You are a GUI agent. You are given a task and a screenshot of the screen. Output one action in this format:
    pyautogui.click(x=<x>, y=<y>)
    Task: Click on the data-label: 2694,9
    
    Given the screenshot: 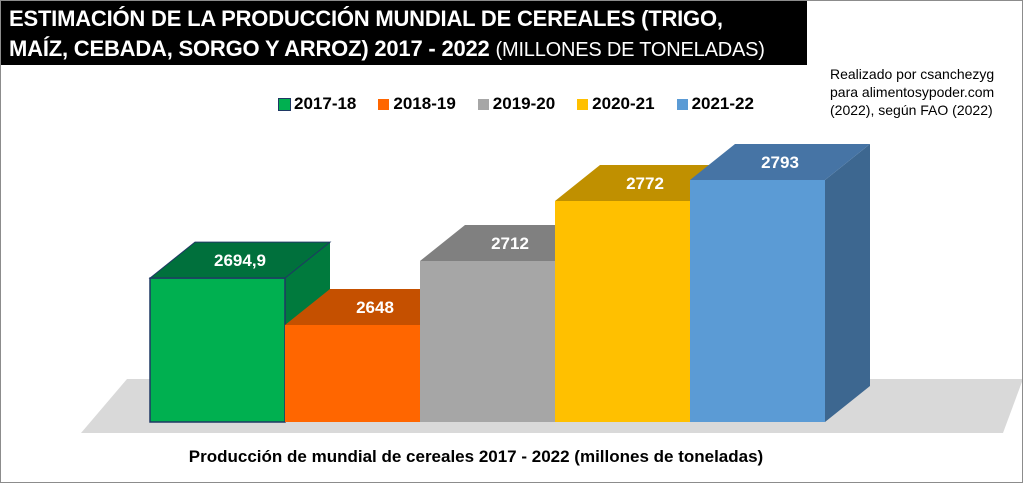 What is the action you would take?
    pyautogui.click(x=240, y=260)
    